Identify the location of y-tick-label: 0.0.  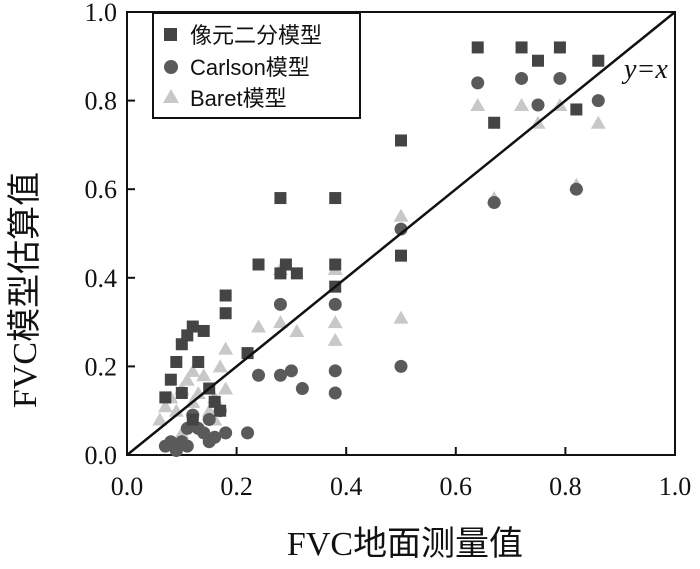
(101, 455).